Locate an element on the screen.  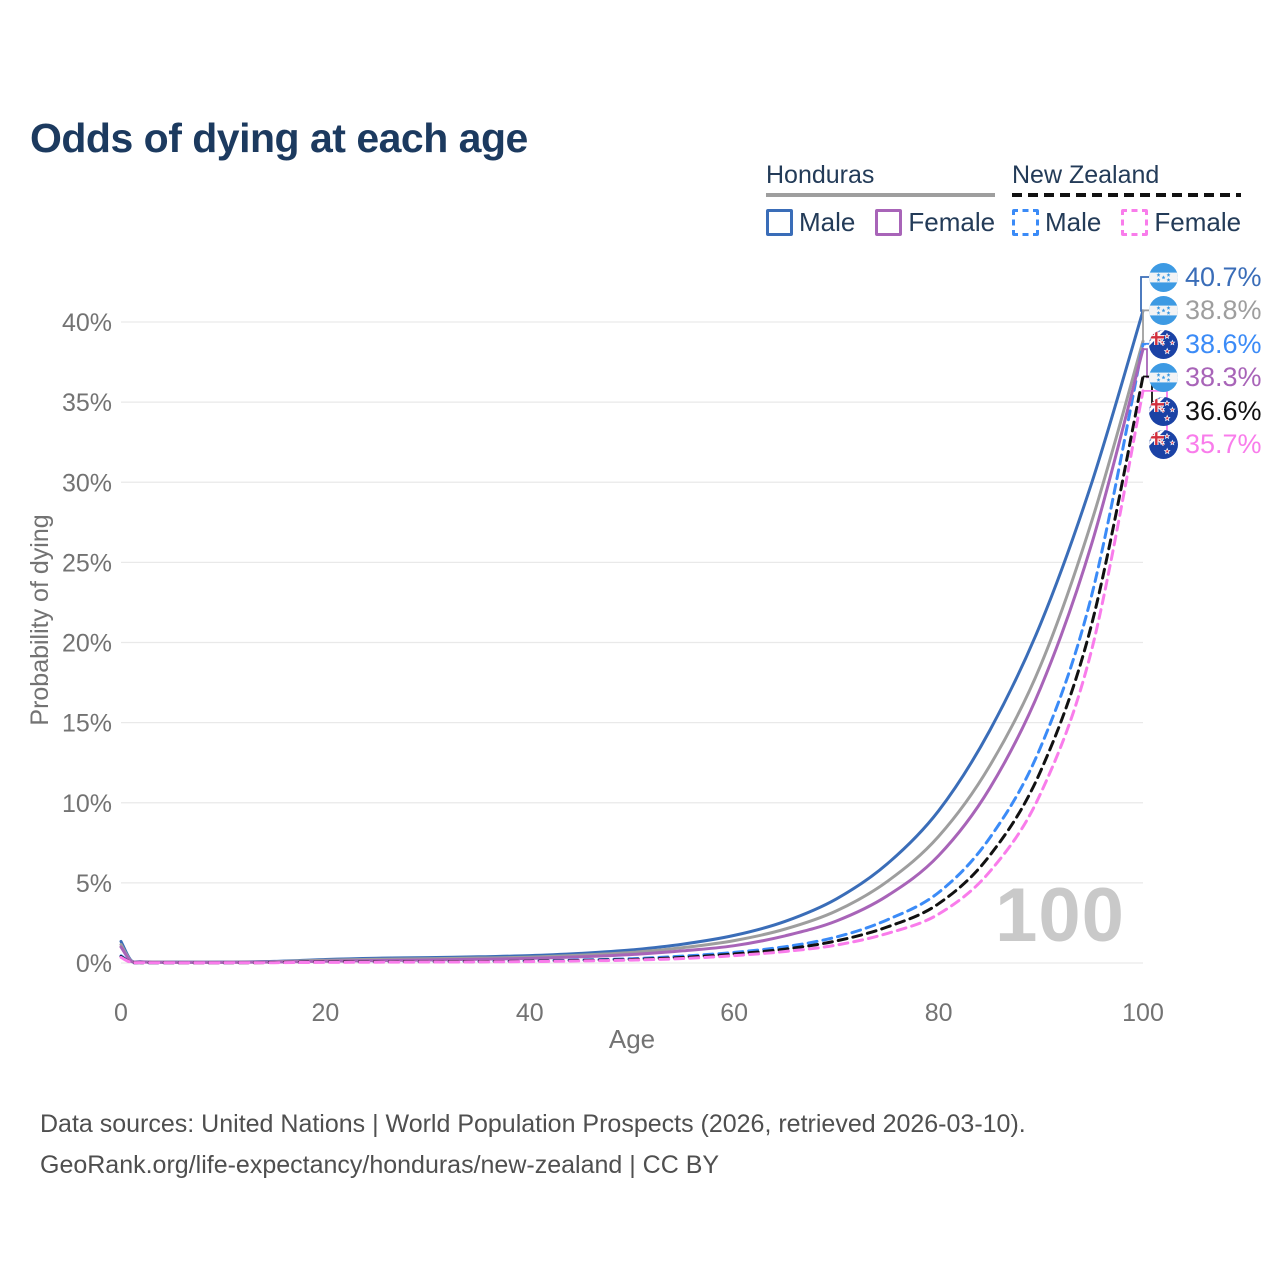
connector-new-zealand-male is located at coordinates (1147, 344).